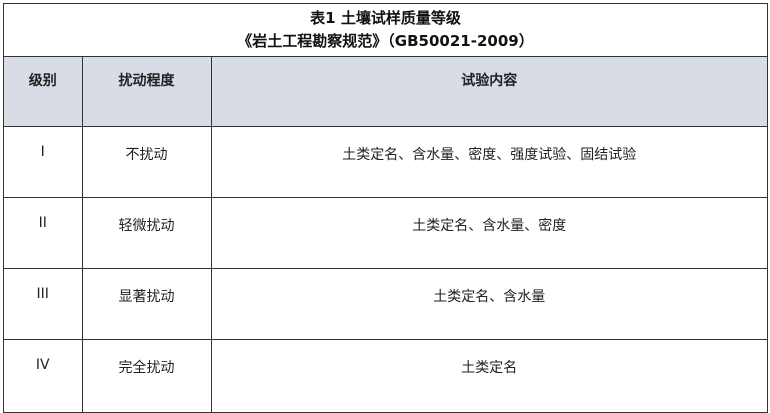  What do you see at coordinates (385, 30) in the screenshot?
I see `table-title: 表1 土壤试样质量等级 《岩土工程勘察规范》（GB50021-2009）` at bounding box center [385, 30].